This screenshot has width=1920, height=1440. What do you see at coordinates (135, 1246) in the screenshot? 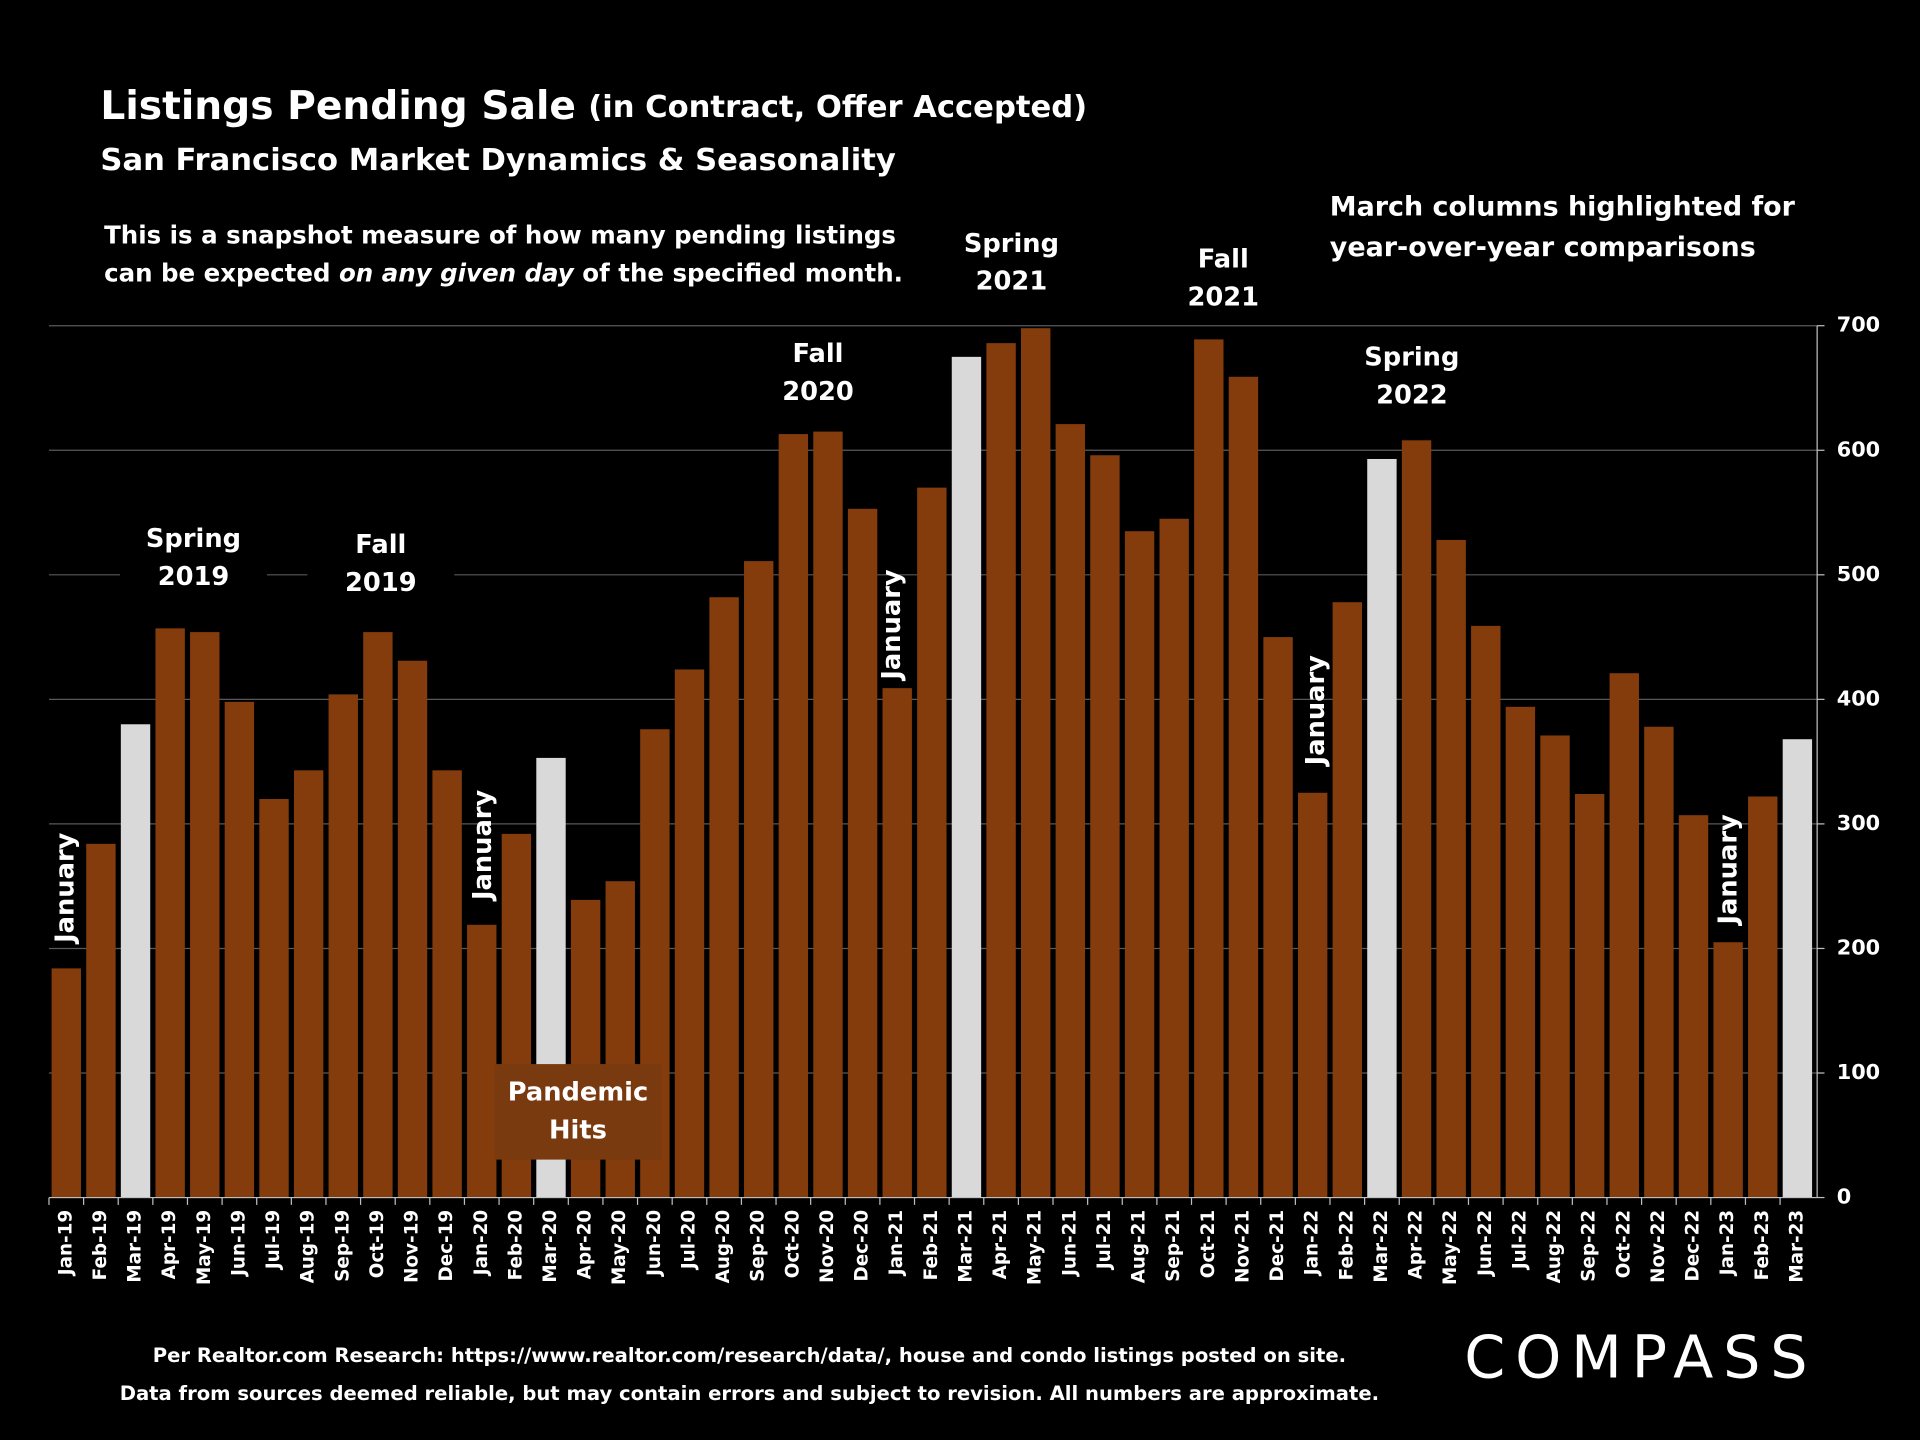
I see `x-tick-label: Mar-19` at bounding box center [135, 1246].